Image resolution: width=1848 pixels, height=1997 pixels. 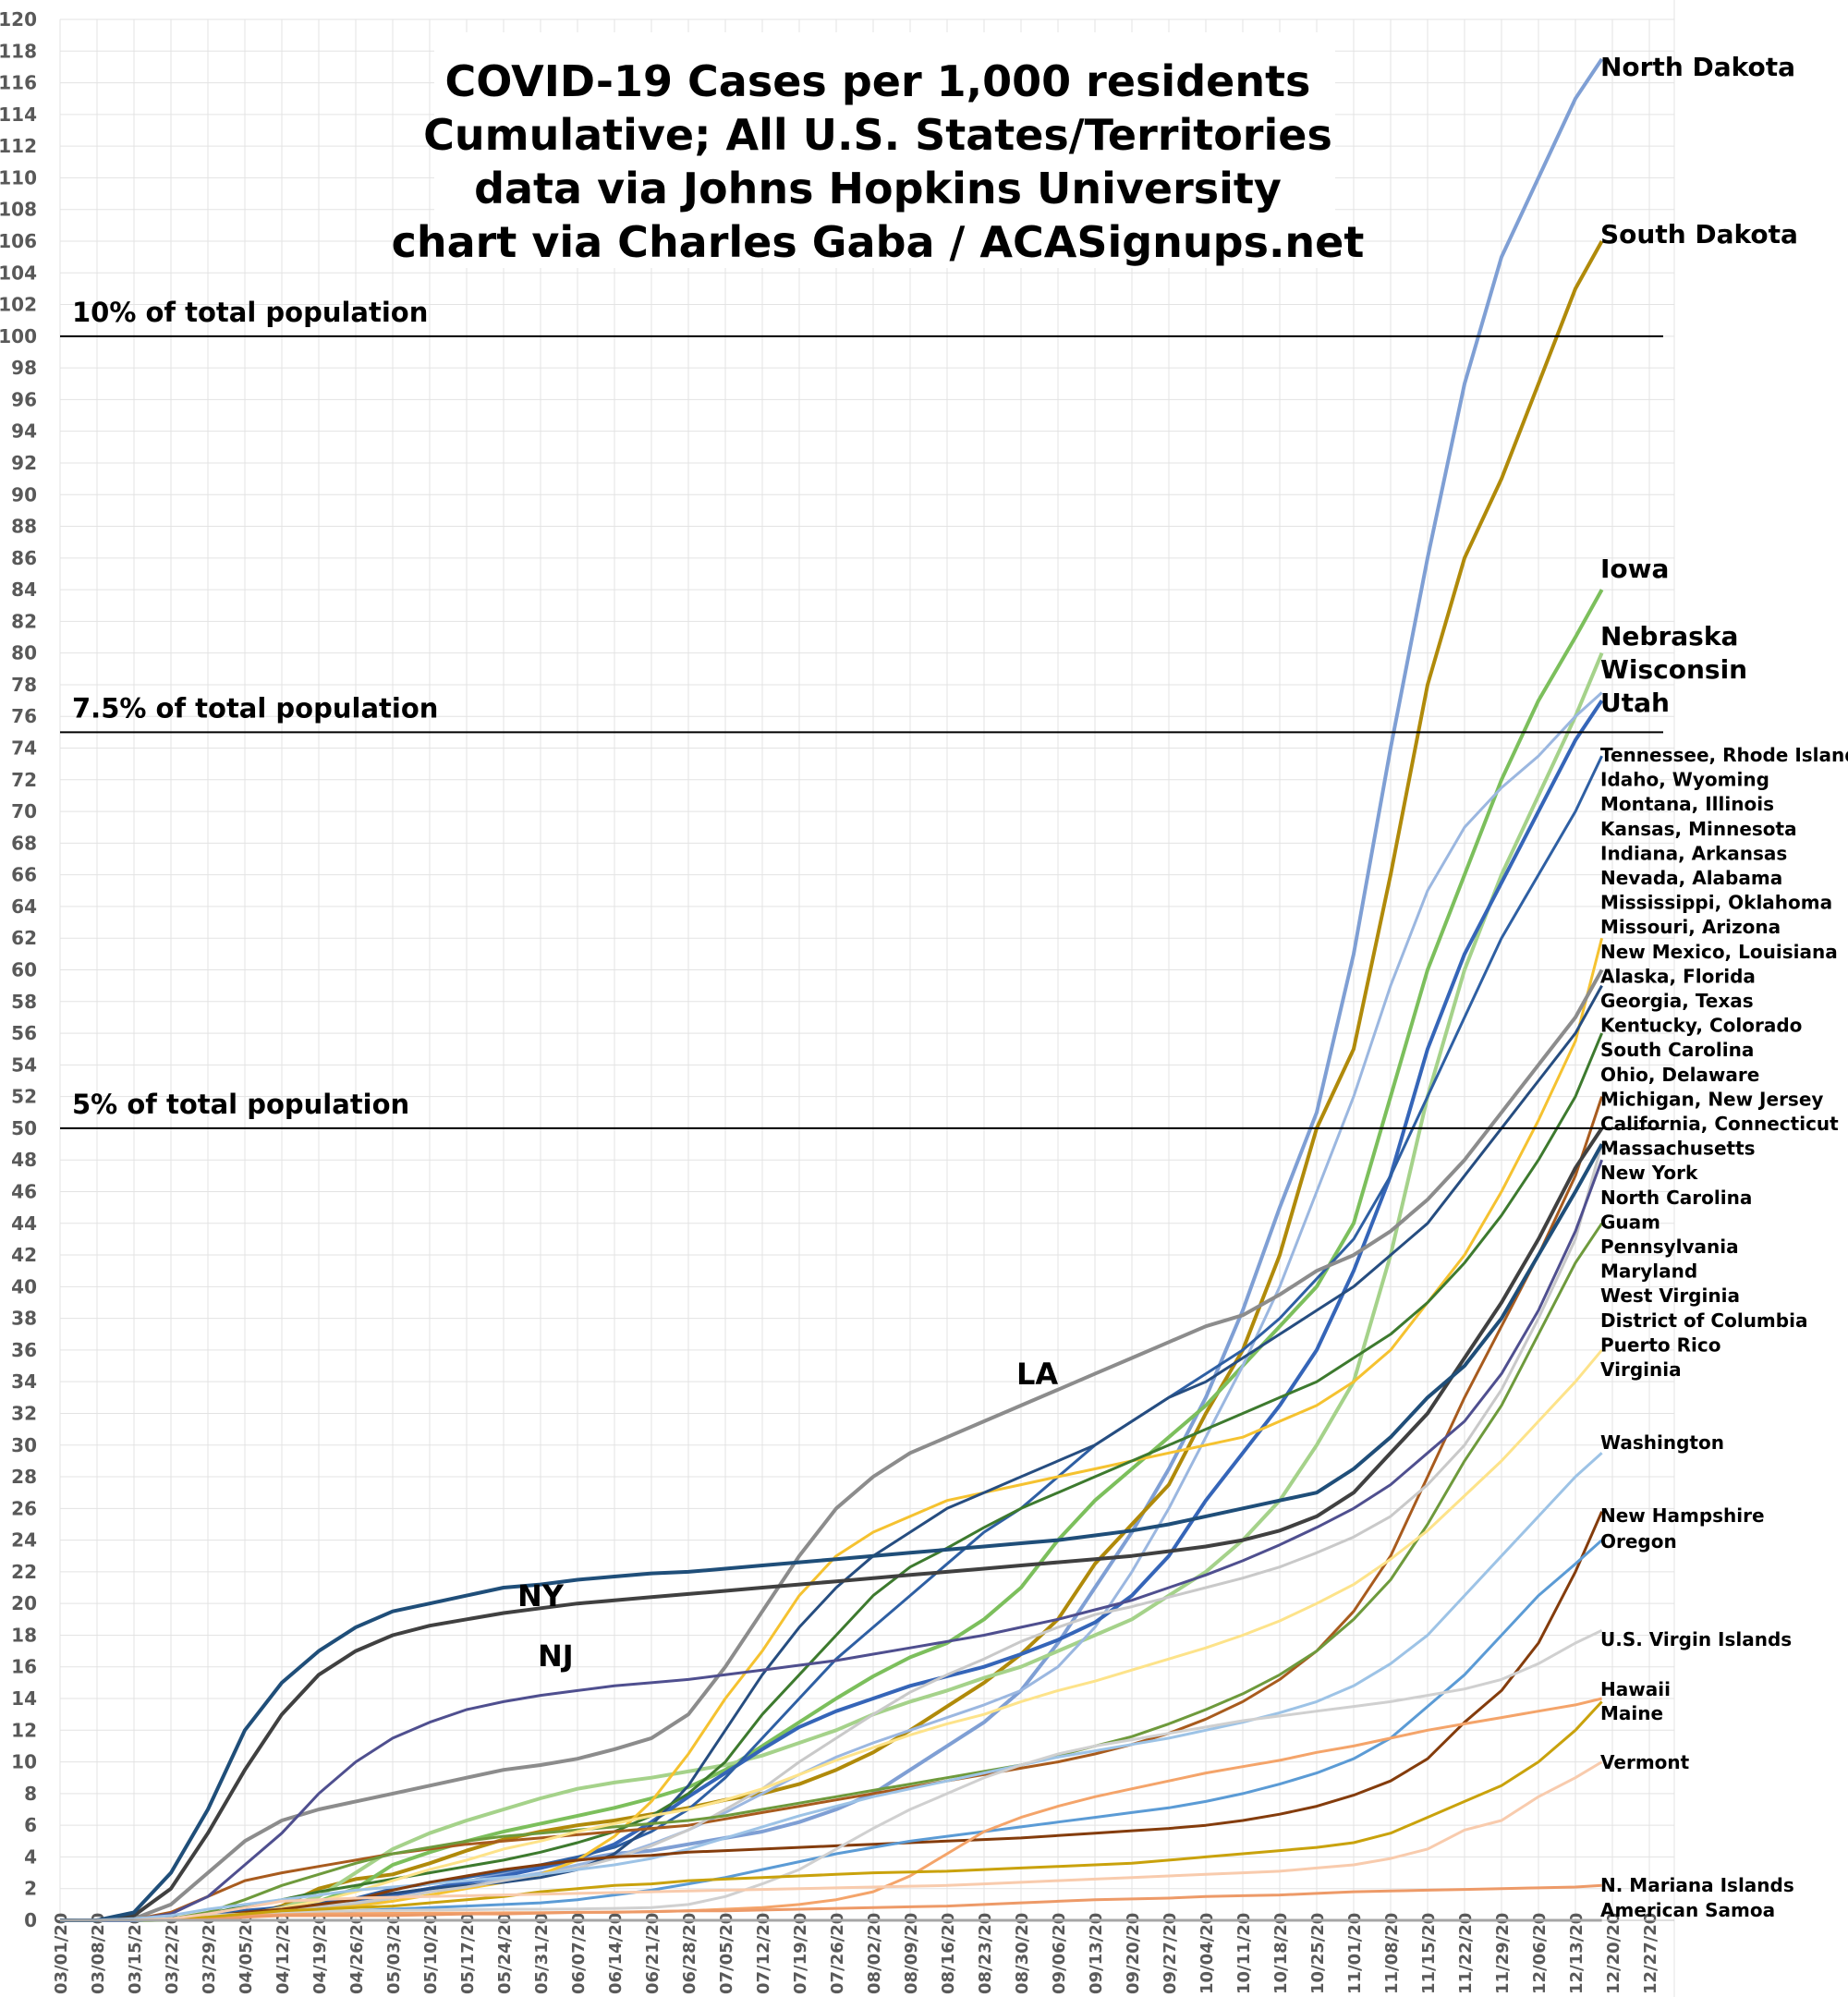 I want to click on end-label: Virginia, so click(x=1641, y=1369).